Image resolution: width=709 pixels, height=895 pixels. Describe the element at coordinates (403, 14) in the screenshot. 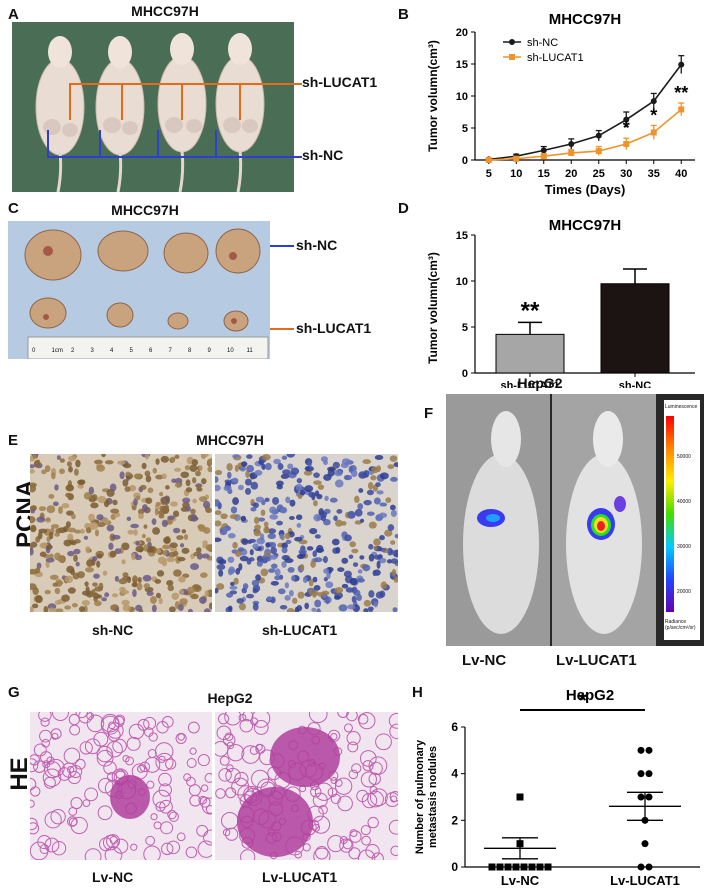

I see `panel-letter-b: B` at that location.